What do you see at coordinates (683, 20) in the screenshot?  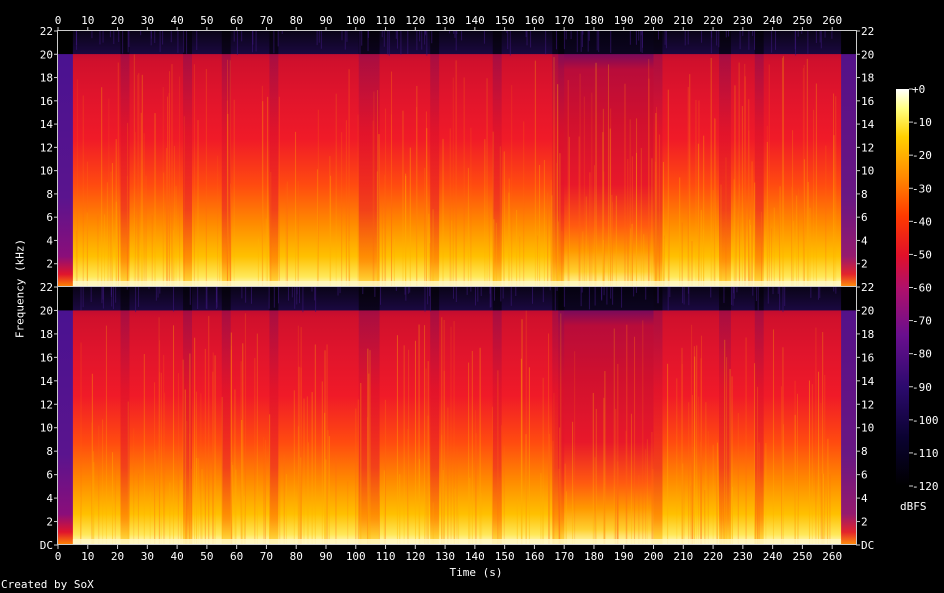 I see `x-tick-label-top: 210` at bounding box center [683, 20].